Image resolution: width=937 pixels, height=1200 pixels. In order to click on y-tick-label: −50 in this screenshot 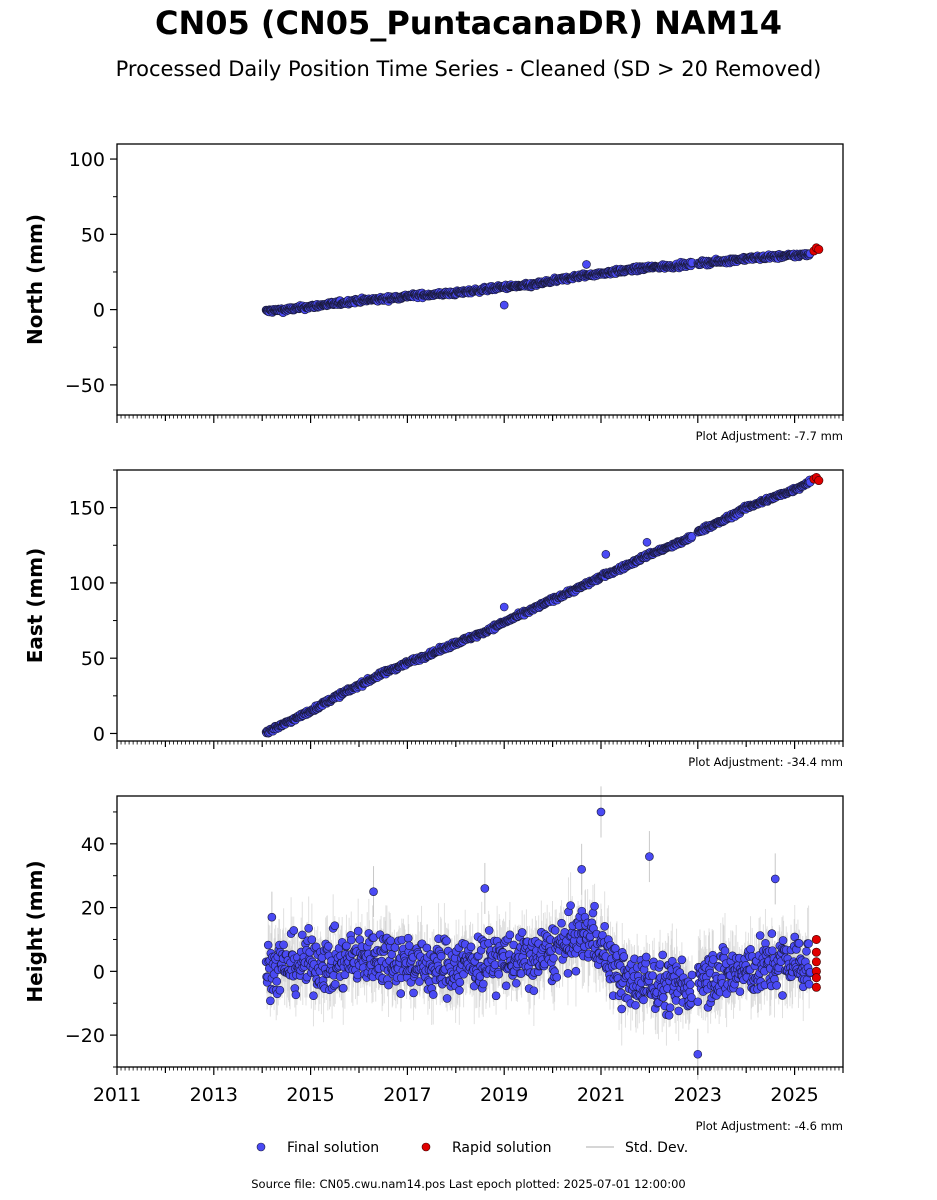, I will do `click(85, 386)`.